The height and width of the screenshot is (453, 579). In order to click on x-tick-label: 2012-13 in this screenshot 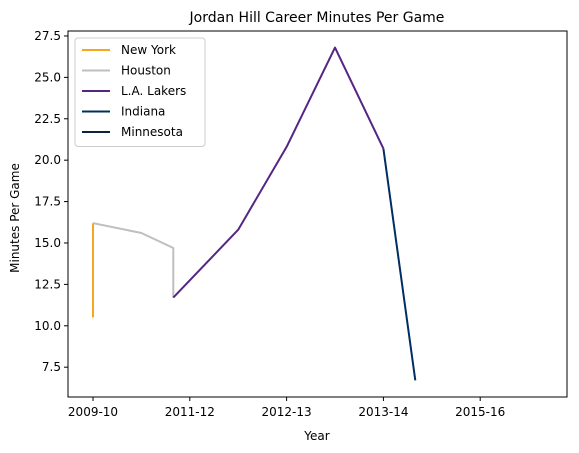, I will do `click(287, 412)`.